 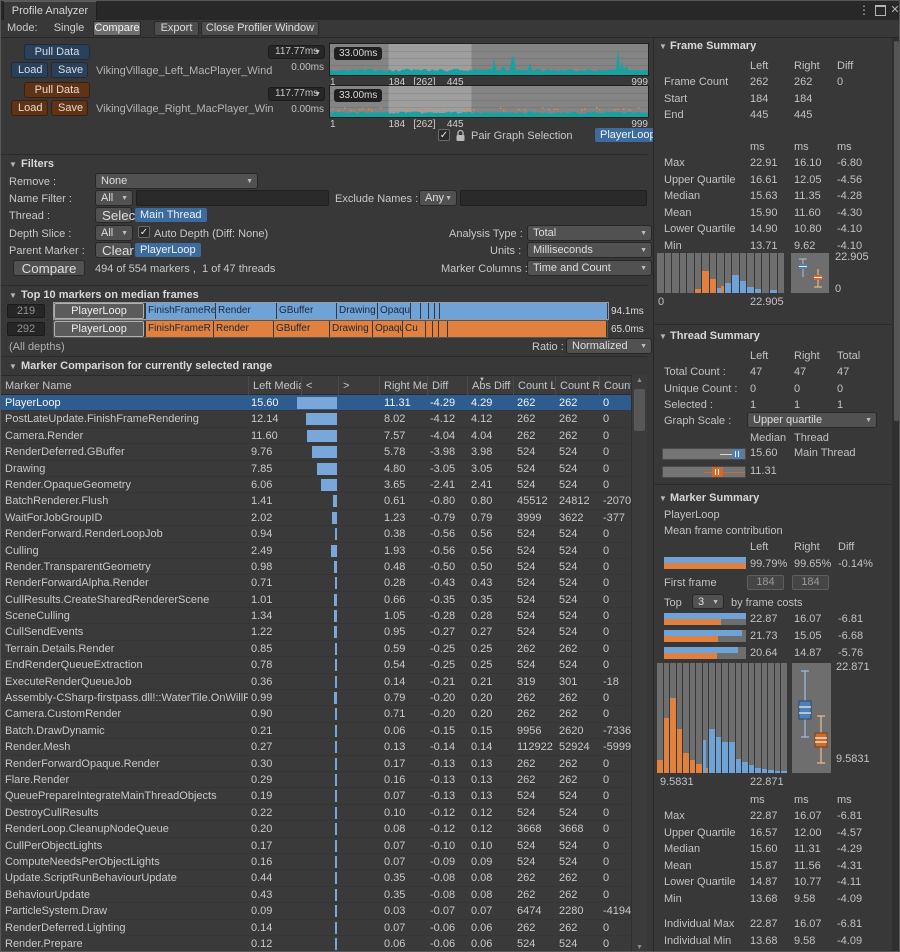 I want to click on maximize-icon, so click(x=880, y=10).